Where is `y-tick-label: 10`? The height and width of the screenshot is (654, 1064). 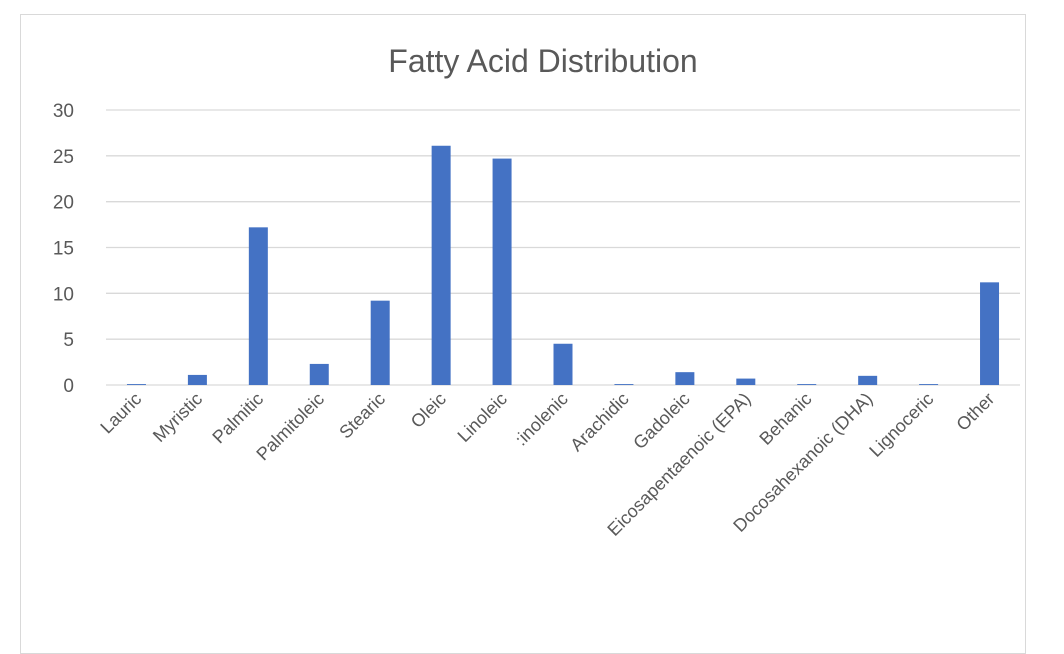
y-tick-label: 10 is located at coordinates (63, 294).